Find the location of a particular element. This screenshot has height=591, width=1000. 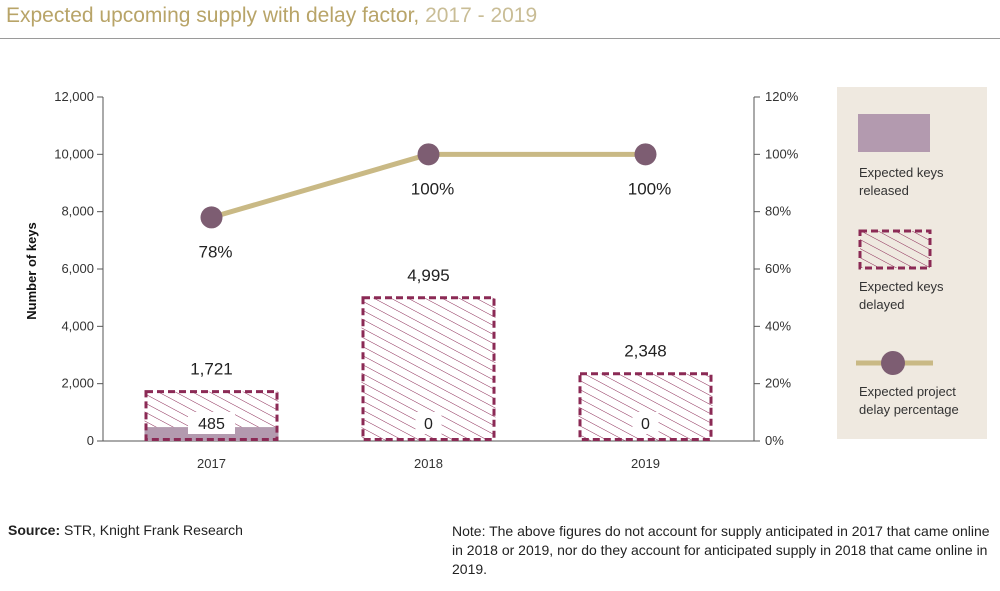

delay-line-series is located at coordinates (428, 186).